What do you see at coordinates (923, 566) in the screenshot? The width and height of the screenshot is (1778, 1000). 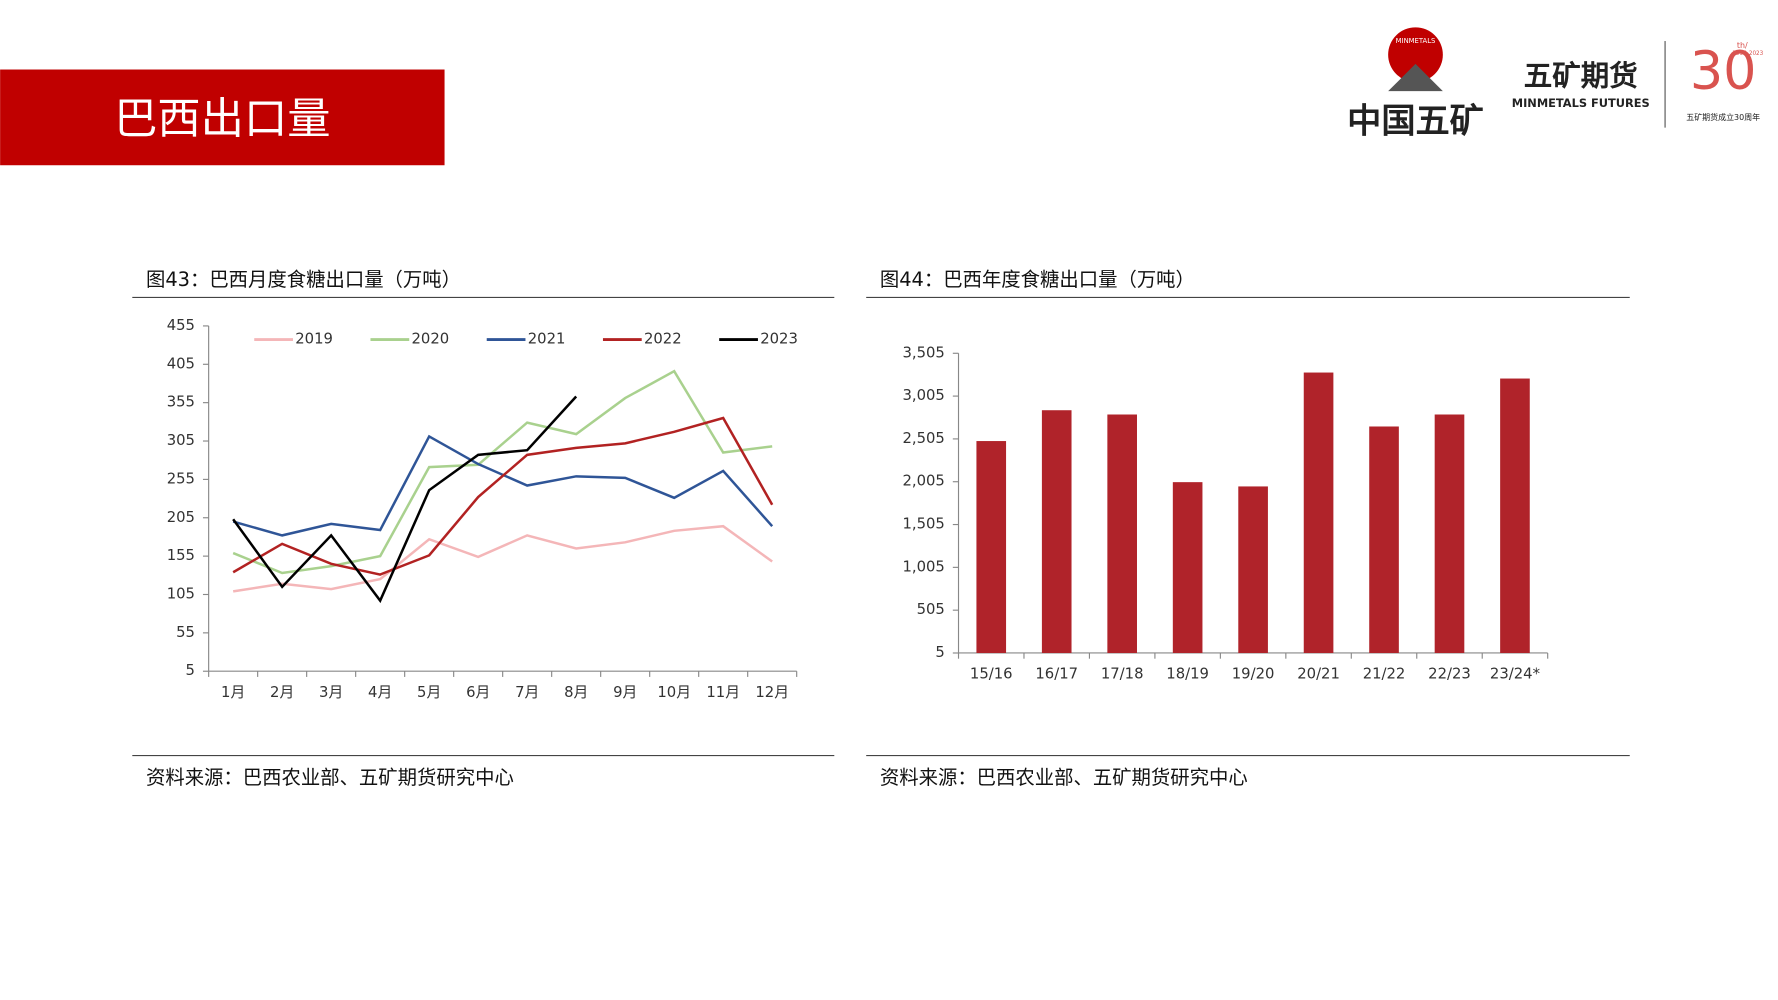 I see `y-tick-label: 1,005` at bounding box center [923, 566].